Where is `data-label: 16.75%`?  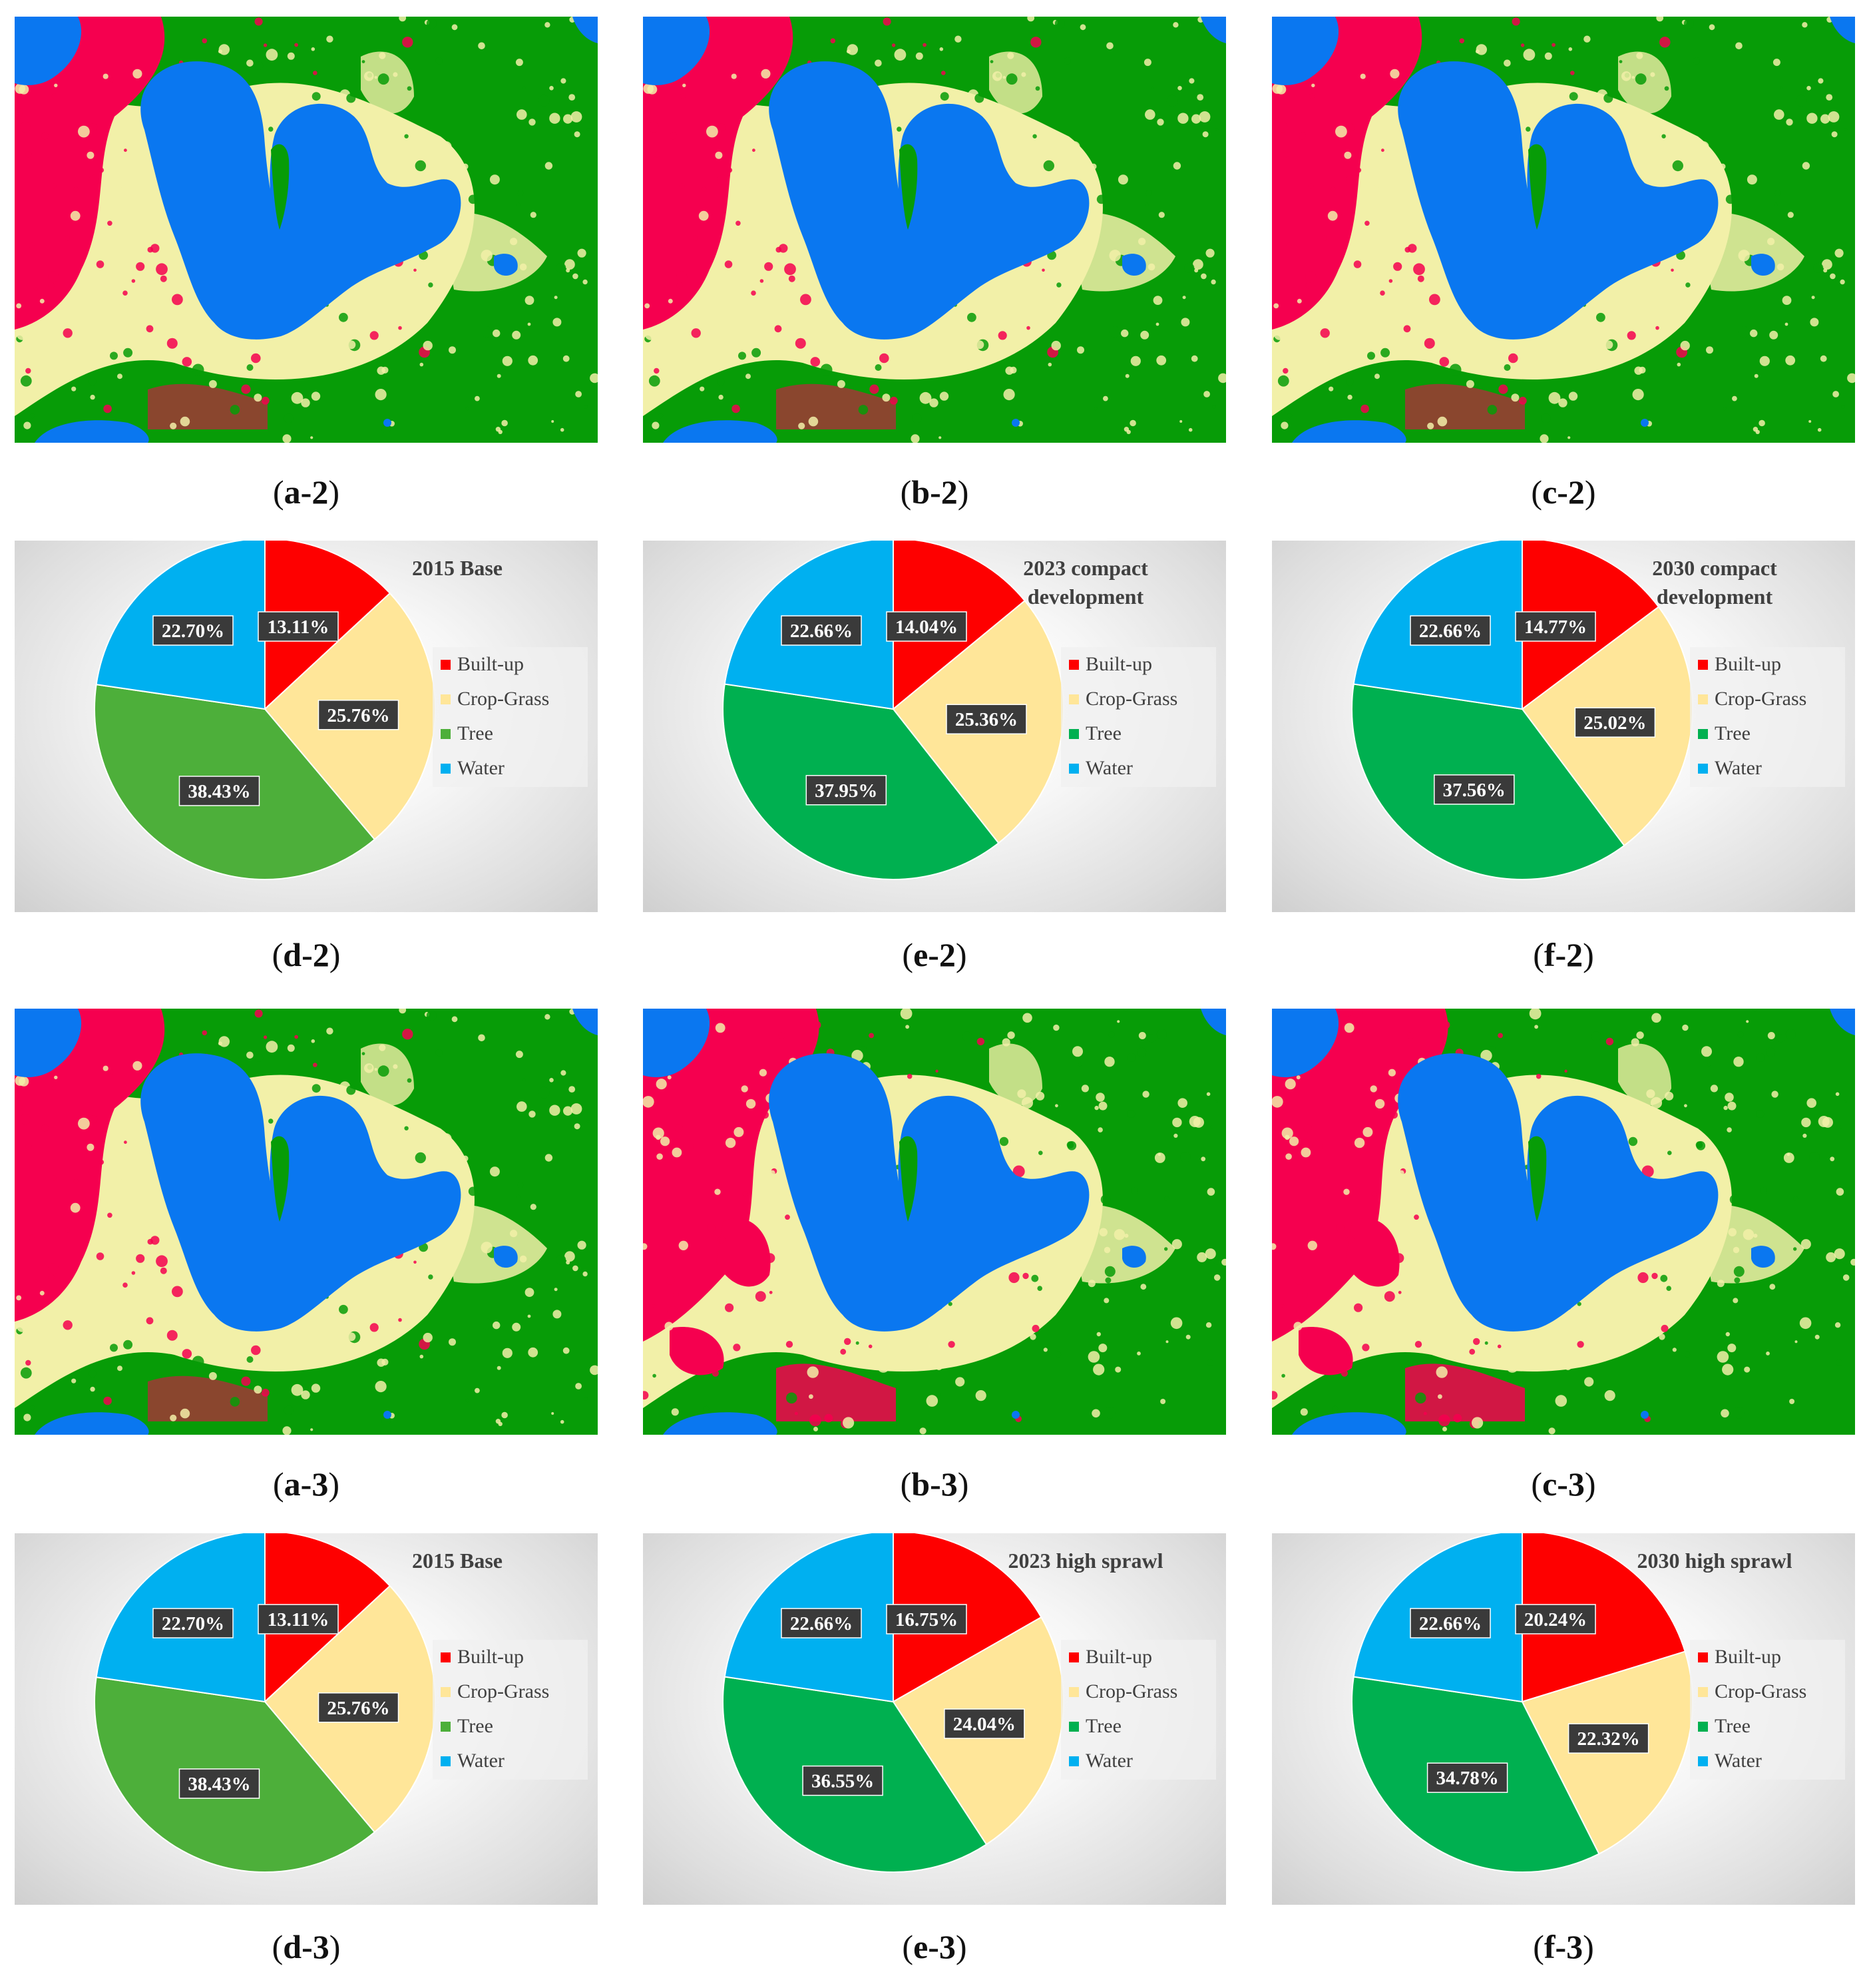
data-label: 16.75% is located at coordinates (926, 1619).